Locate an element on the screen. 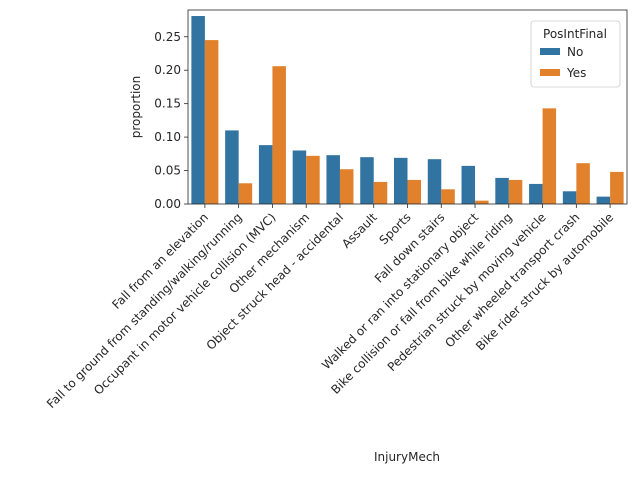  y-tick-label-5: 0.25 is located at coordinates (167, 37).